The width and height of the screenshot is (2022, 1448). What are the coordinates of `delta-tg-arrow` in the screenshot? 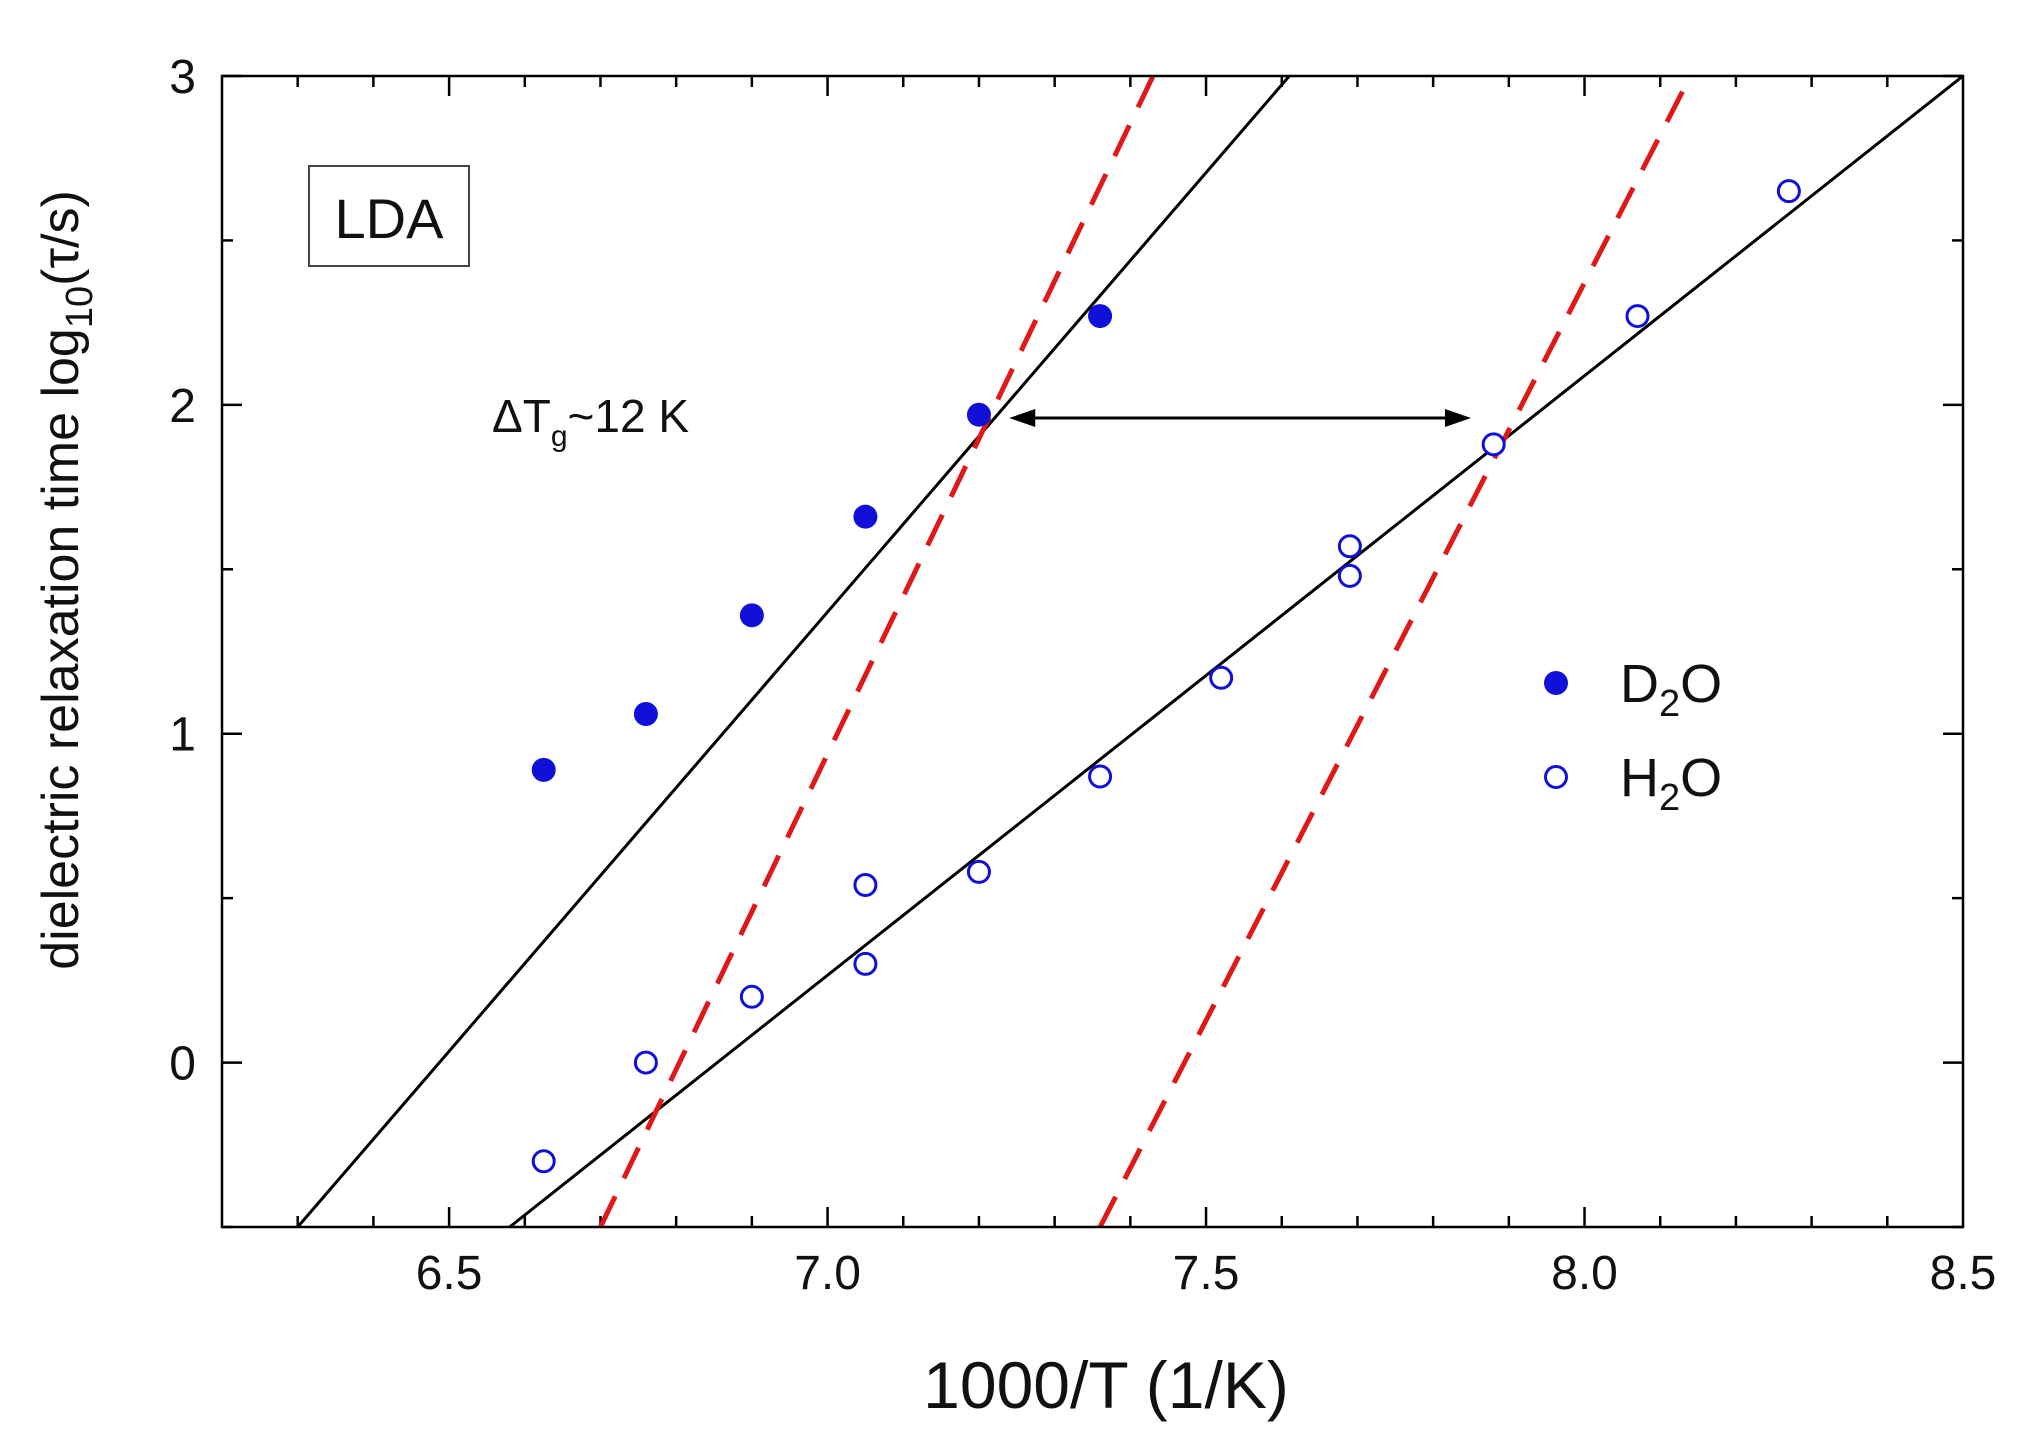 It's located at (1240, 418).